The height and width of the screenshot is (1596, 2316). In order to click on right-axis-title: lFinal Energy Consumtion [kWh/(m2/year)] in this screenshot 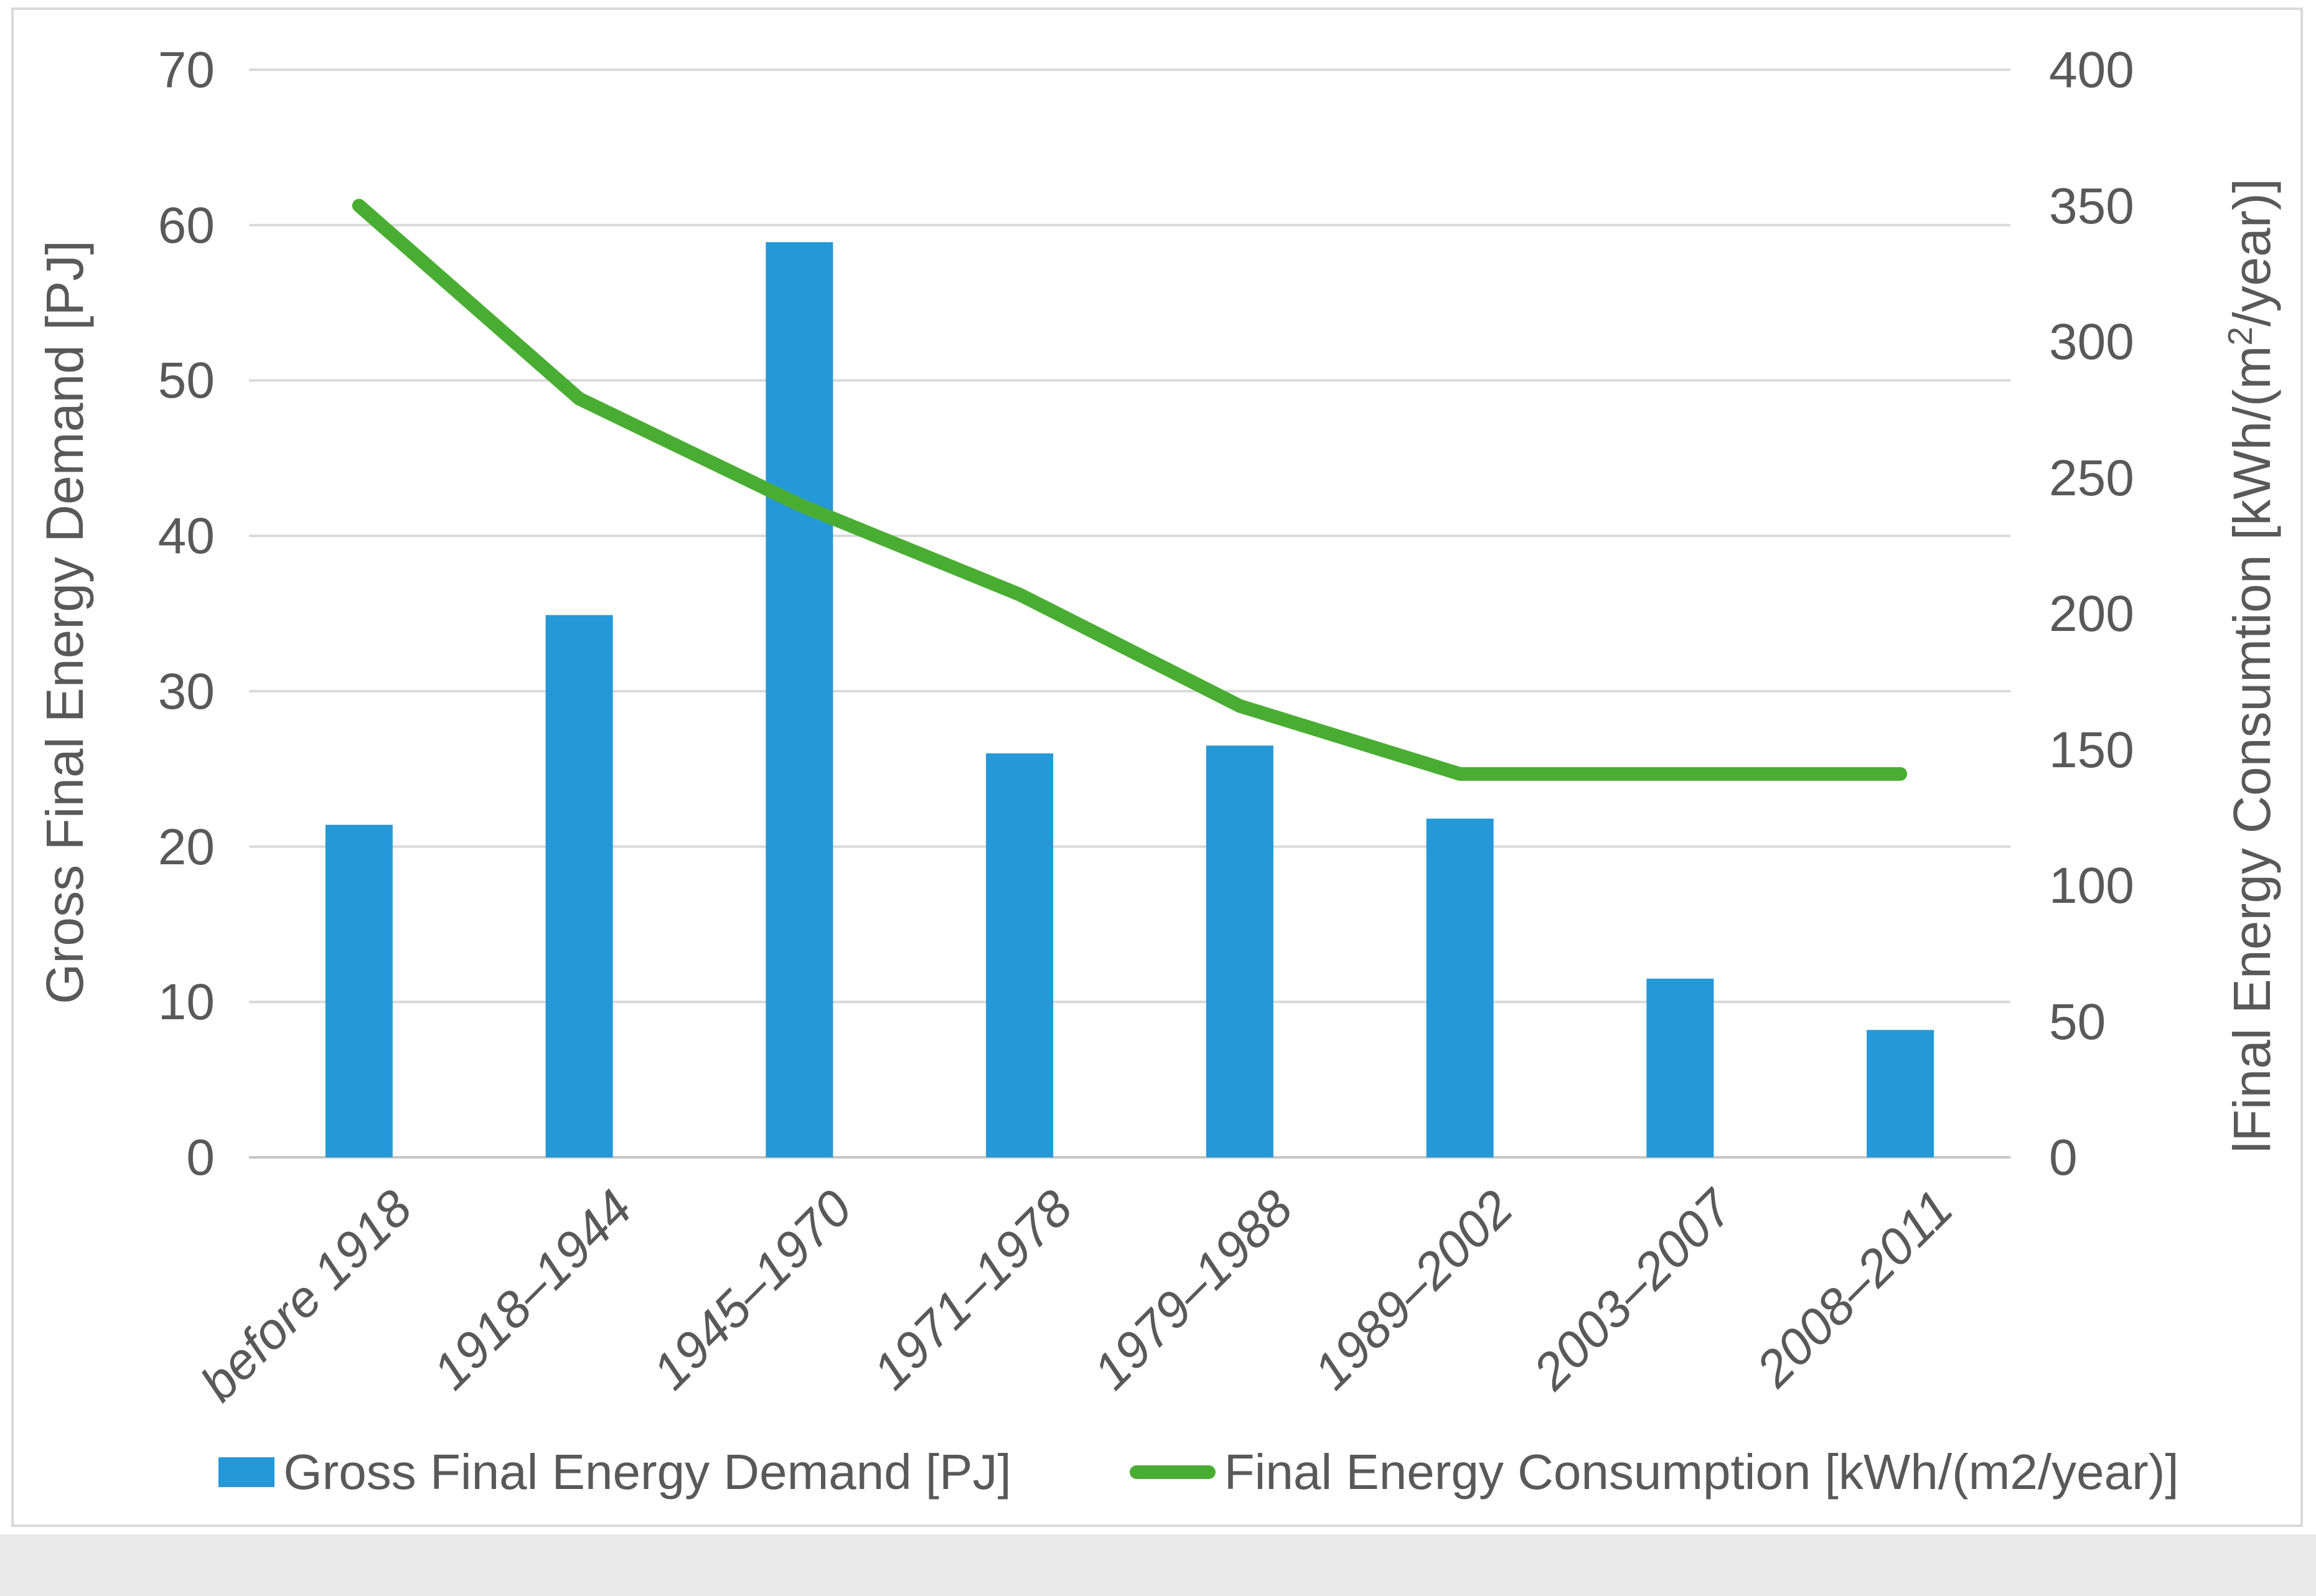, I will do `click(2247, 666)`.